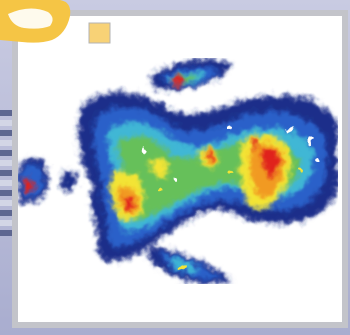 This screenshot has height=335, width=350. I want to click on left-stripes, so click(9, 173).